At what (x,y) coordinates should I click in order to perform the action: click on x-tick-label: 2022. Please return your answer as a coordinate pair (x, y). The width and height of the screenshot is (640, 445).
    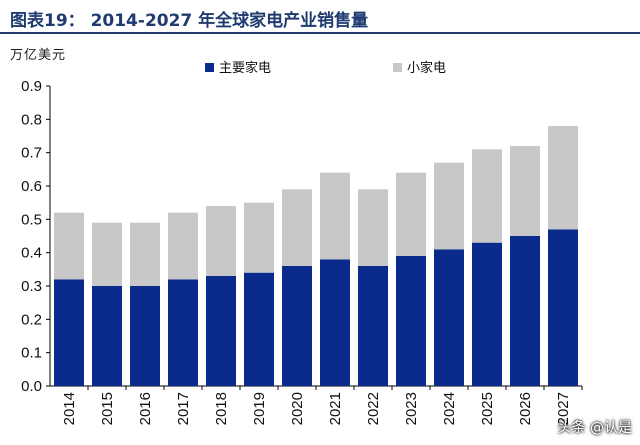
    Looking at the image, I should click on (373, 408).